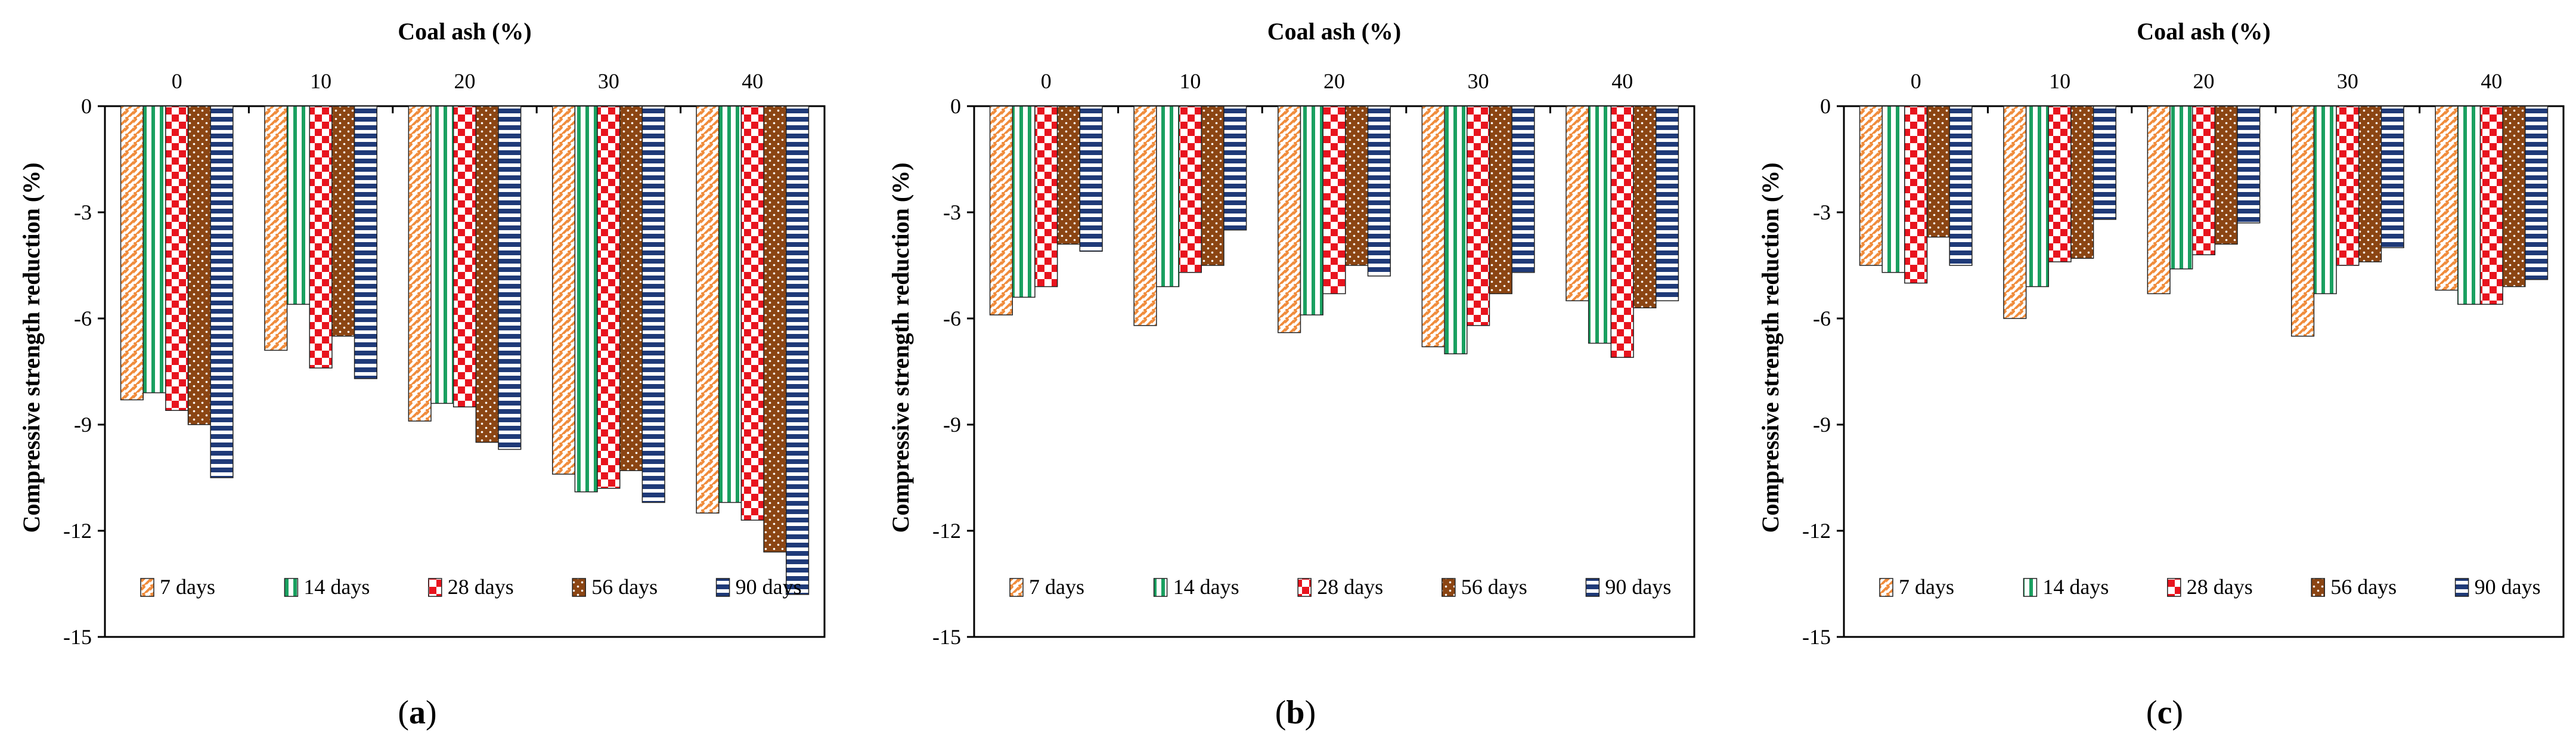 The width and height of the screenshot is (2576, 755). What do you see at coordinates (2164, 712) in the screenshot?
I see `panel-caption: (c)` at bounding box center [2164, 712].